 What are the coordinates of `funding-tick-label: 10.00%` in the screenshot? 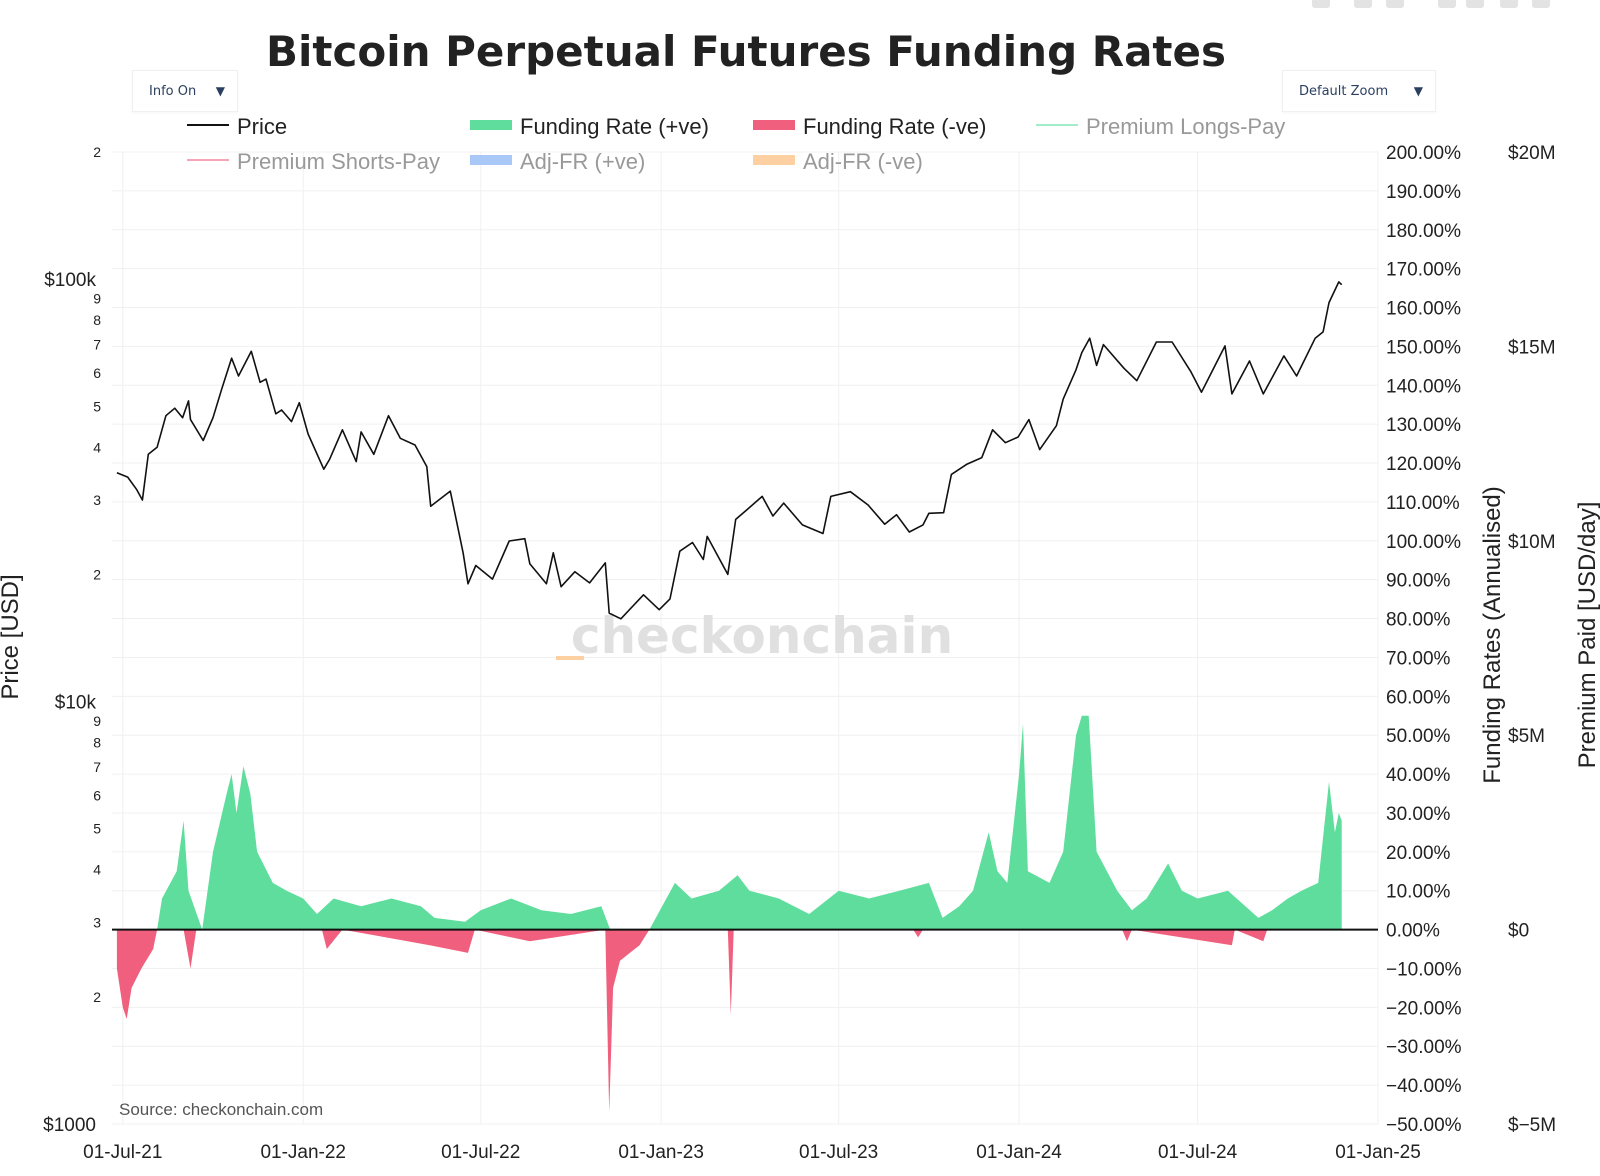 It's located at (1418, 892).